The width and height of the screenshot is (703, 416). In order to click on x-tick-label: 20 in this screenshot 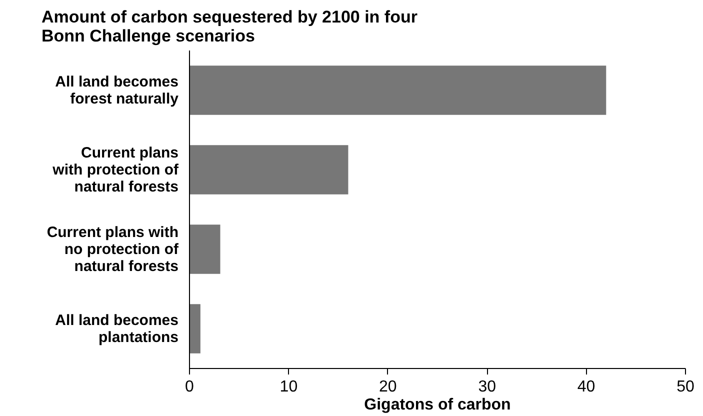, I will do `click(388, 387)`.